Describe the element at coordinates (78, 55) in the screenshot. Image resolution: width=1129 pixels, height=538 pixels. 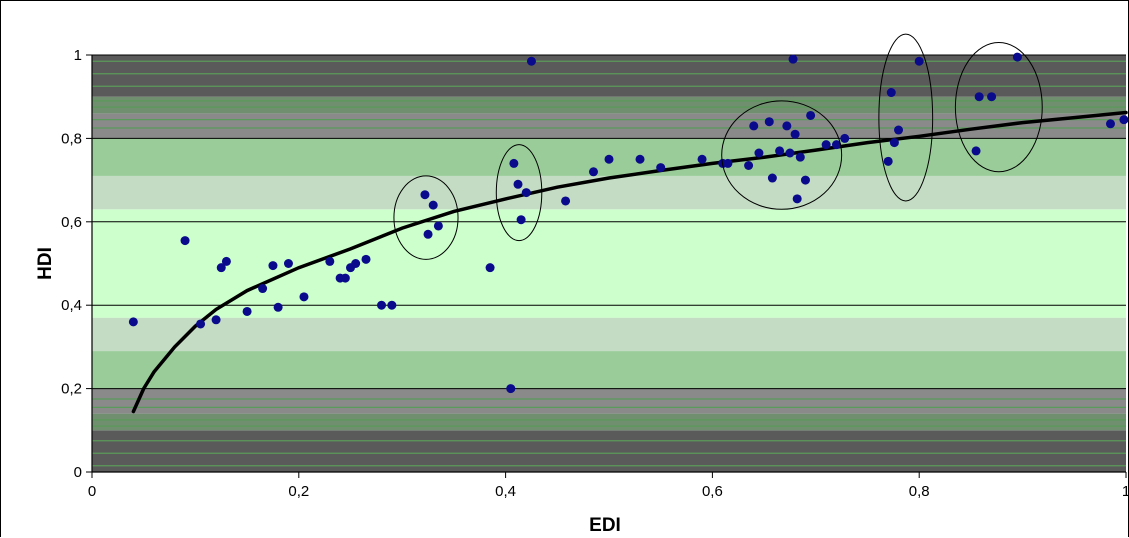
I see `y-tick-label: 1` at that location.